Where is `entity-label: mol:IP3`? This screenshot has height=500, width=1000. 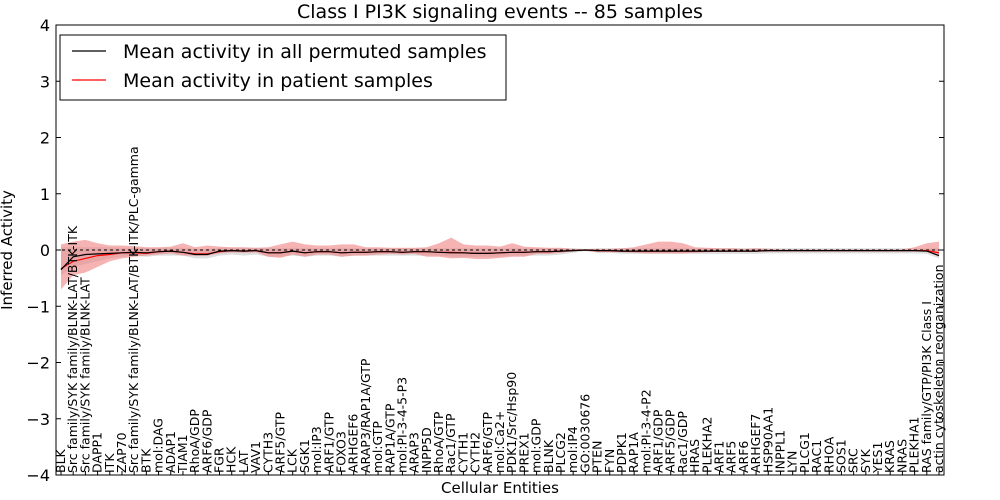
entity-label: mol:IP3 is located at coordinates (316, 449).